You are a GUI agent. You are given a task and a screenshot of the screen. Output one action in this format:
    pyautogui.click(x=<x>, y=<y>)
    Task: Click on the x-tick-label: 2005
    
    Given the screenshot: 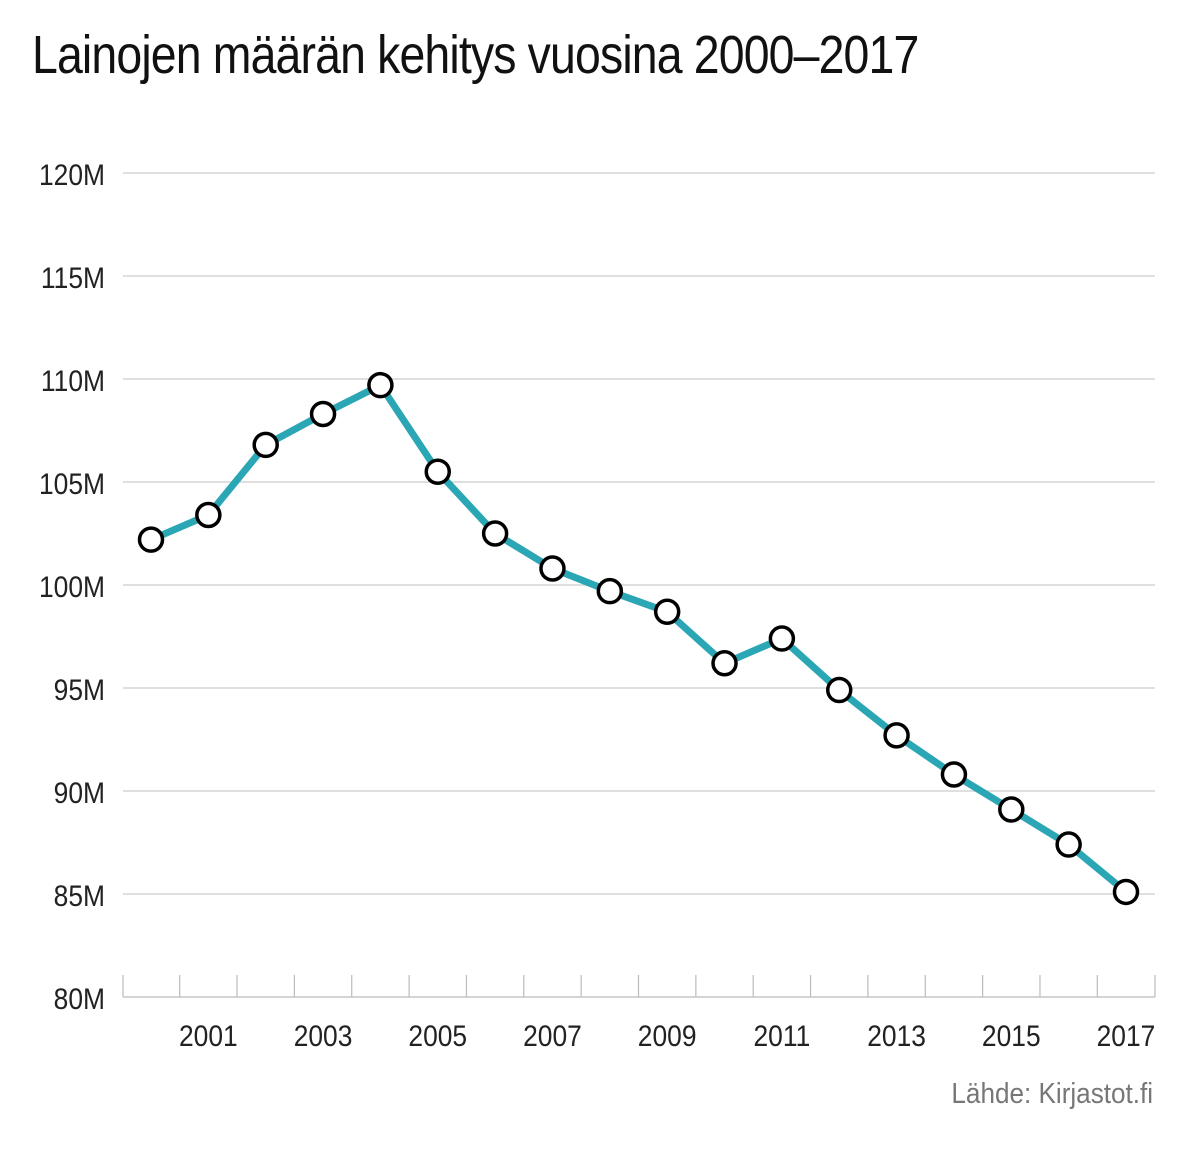 What is the action you would take?
    pyautogui.click(x=437, y=1035)
    